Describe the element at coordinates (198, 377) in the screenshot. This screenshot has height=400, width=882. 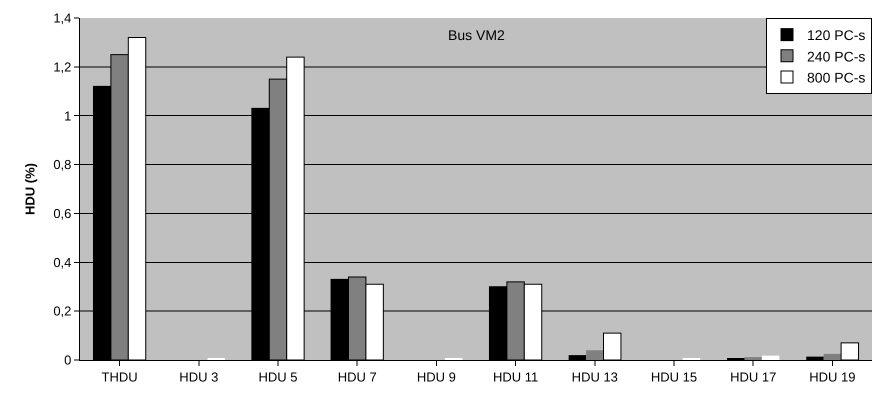
I see `x-tick-label: HDU 3` at that location.